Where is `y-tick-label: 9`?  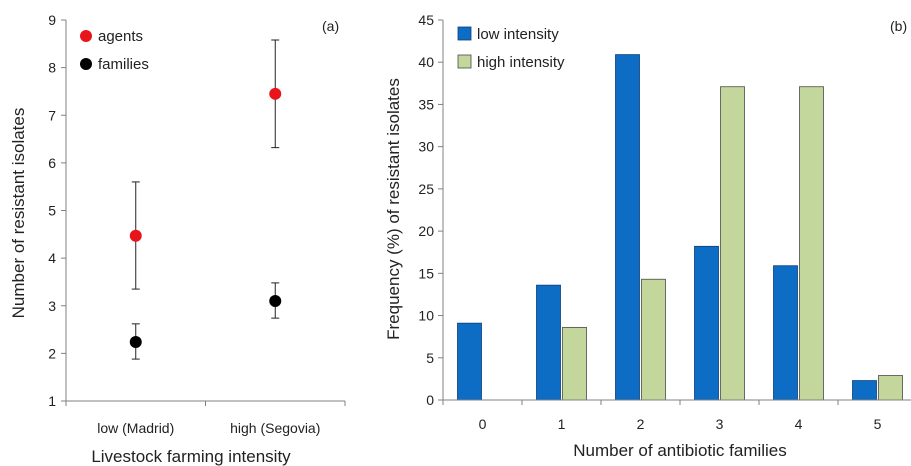 y-tick-label: 9 is located at coordinates (52, 20).